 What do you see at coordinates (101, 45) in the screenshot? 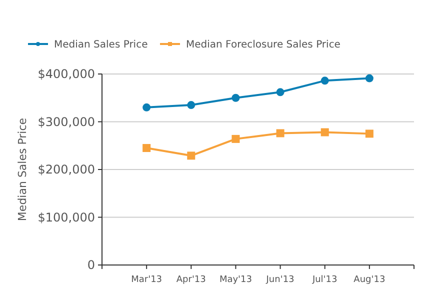
I see `legend-label: Median Sales Price` at bounding box center [101, 45].